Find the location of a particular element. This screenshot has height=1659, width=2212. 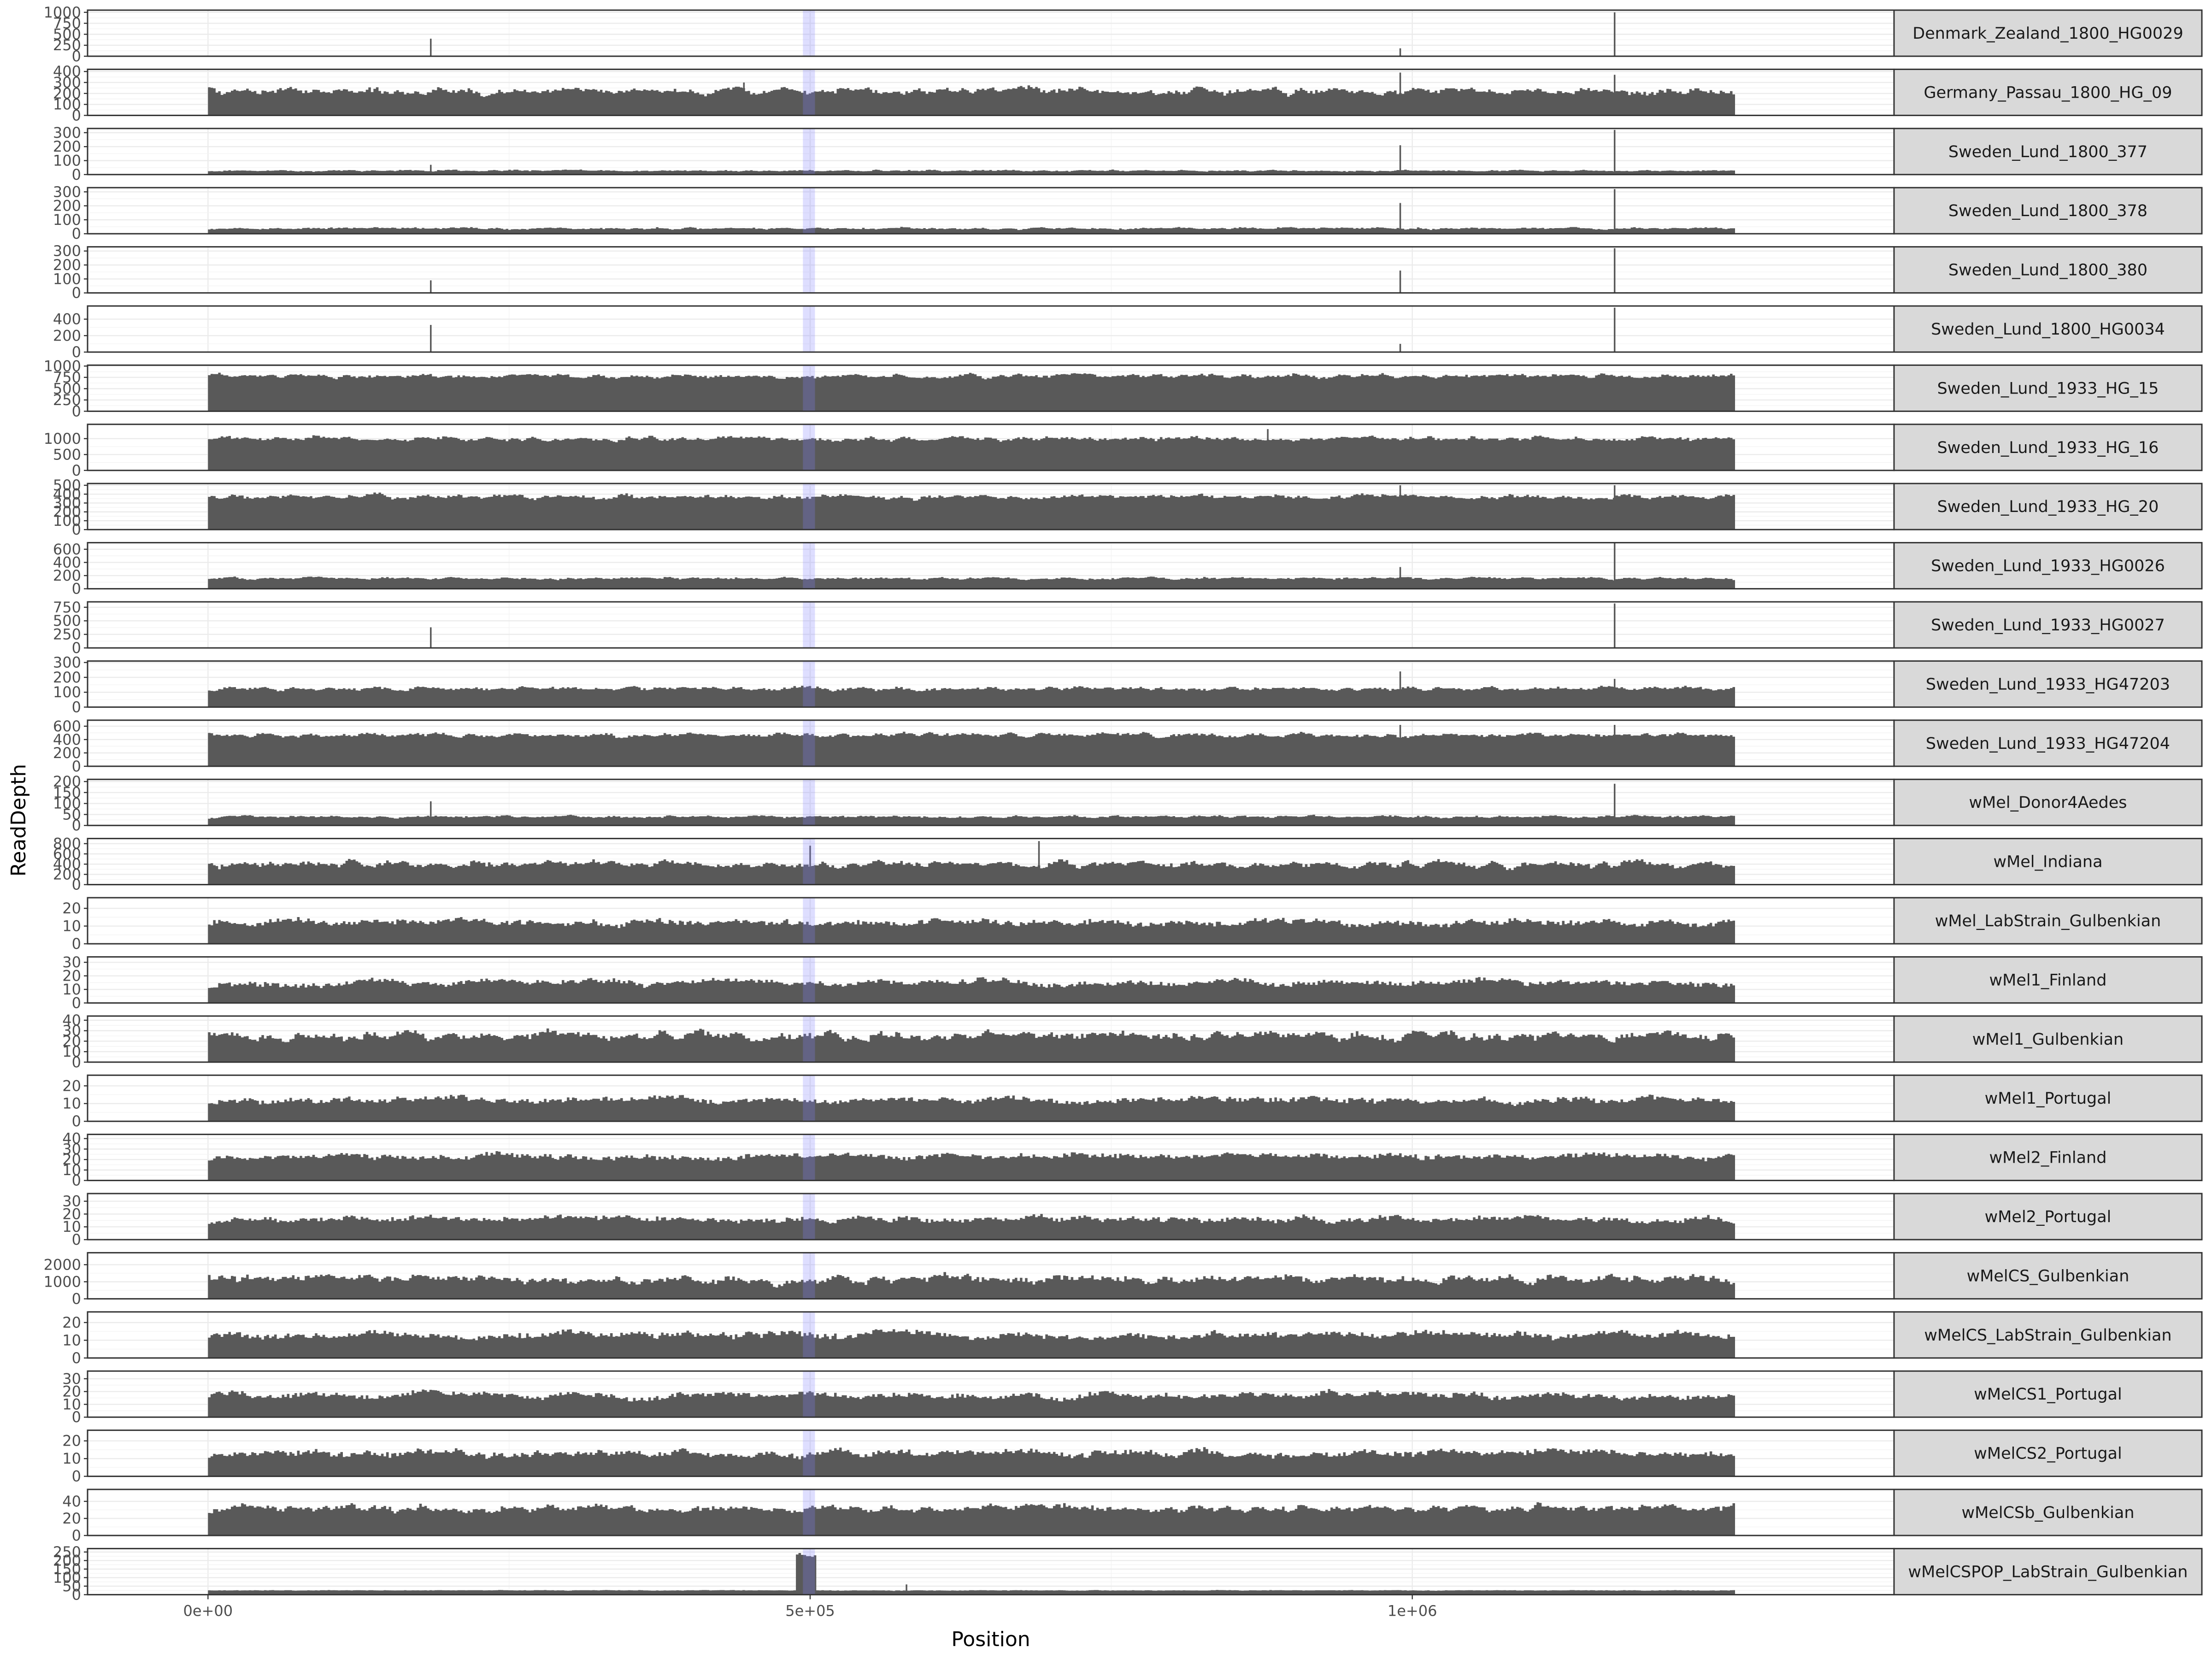

facet-strip-label: Sweden_Lund_1933_HG_16 is located at coordinates (2048, 448).